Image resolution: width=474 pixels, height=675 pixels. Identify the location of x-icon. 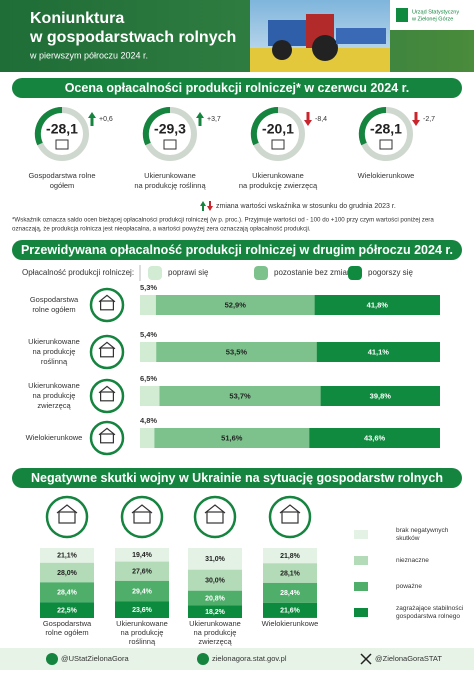
(366, 659).